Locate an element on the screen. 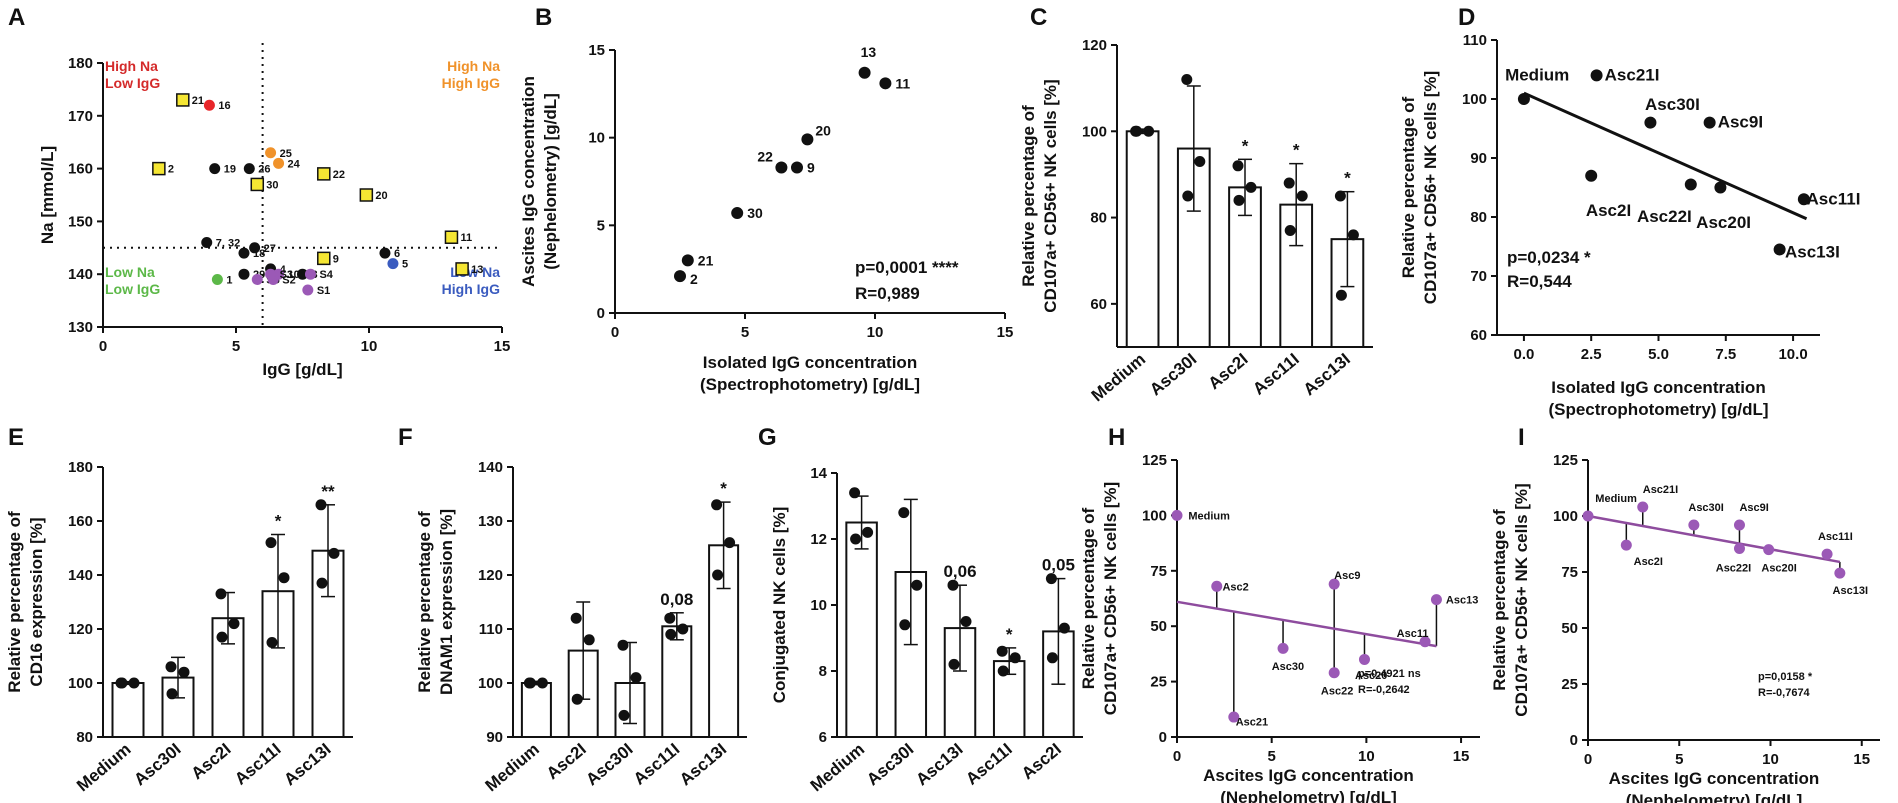  x-tick-label-G: Medium is located at coordinates (837, 768).